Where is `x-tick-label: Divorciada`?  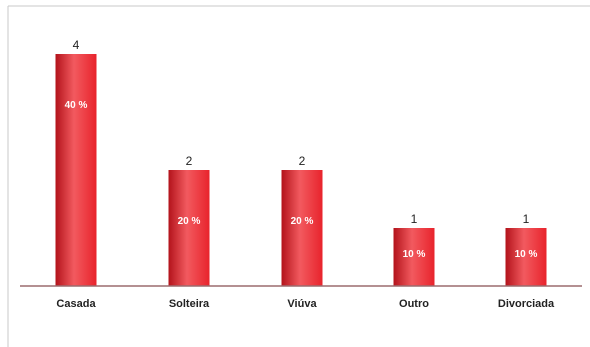 x-tick-label: Divorciada is located at coordinates (526, 304).